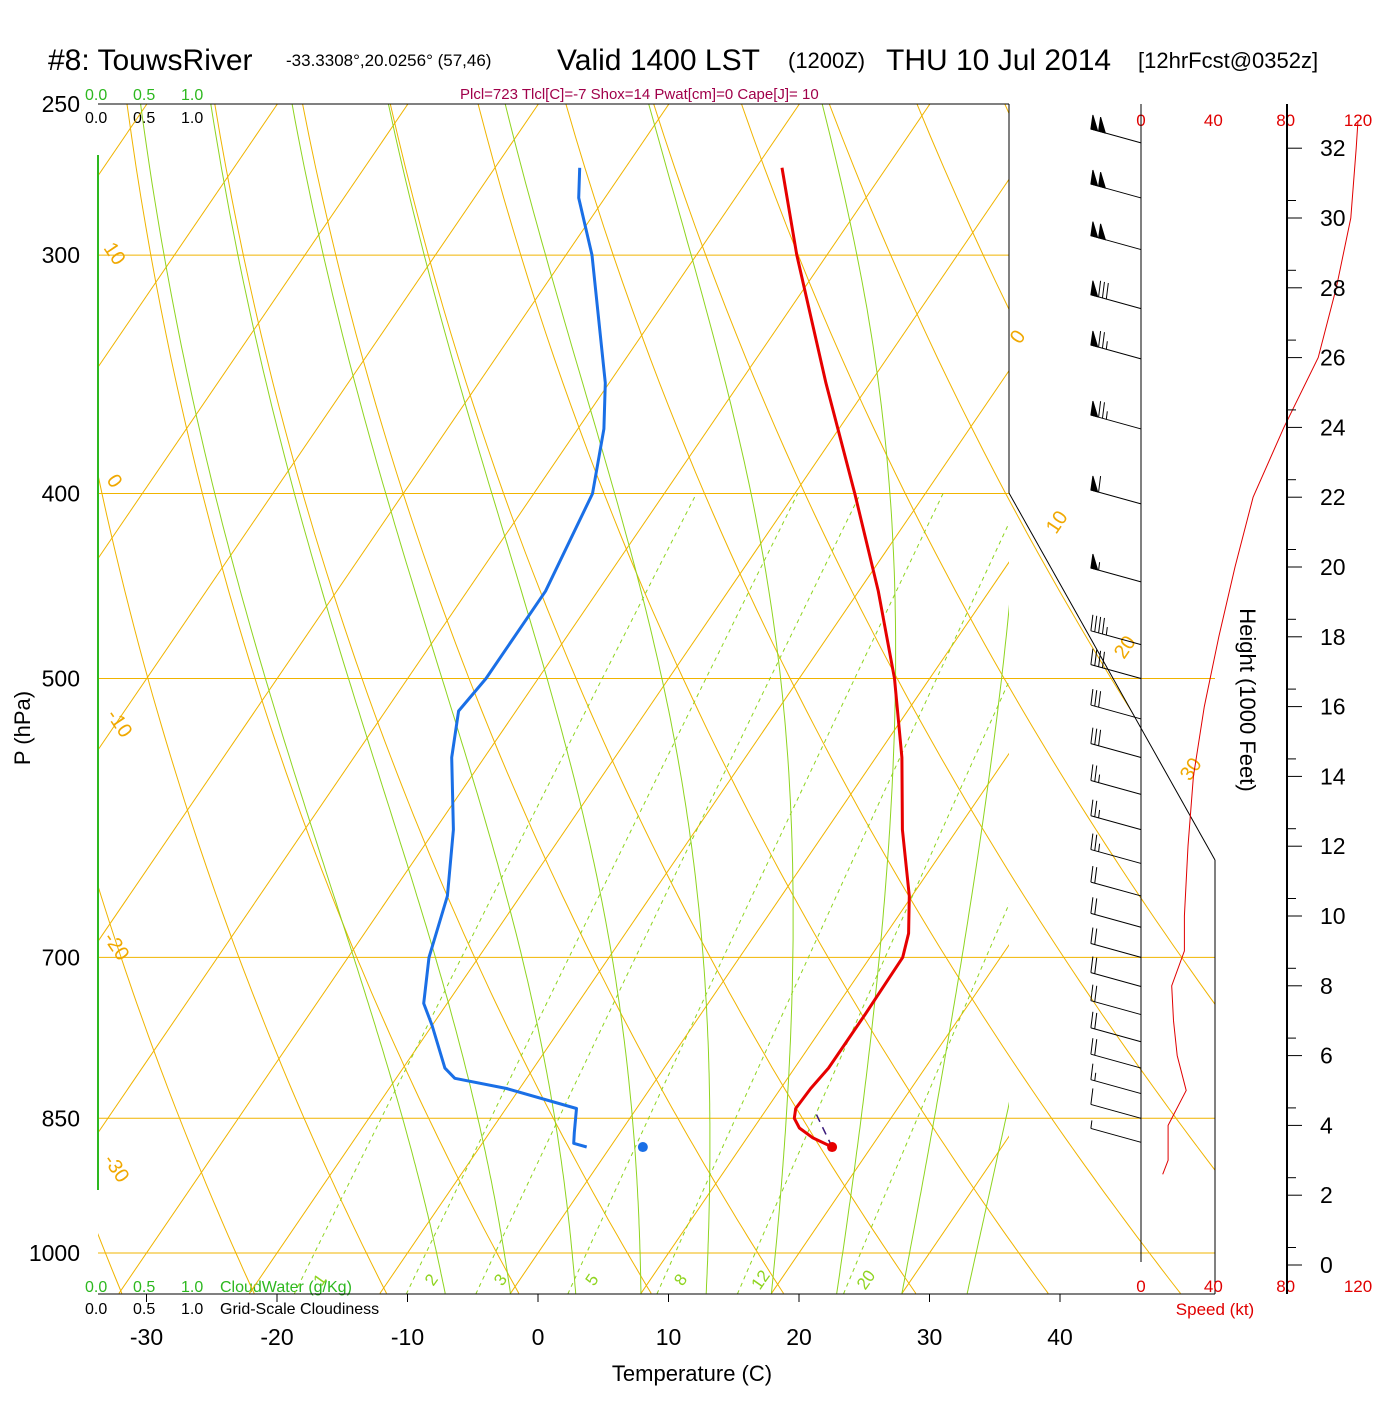  I want to click on speed-tick-label-top: 40, so click(1213, 120).